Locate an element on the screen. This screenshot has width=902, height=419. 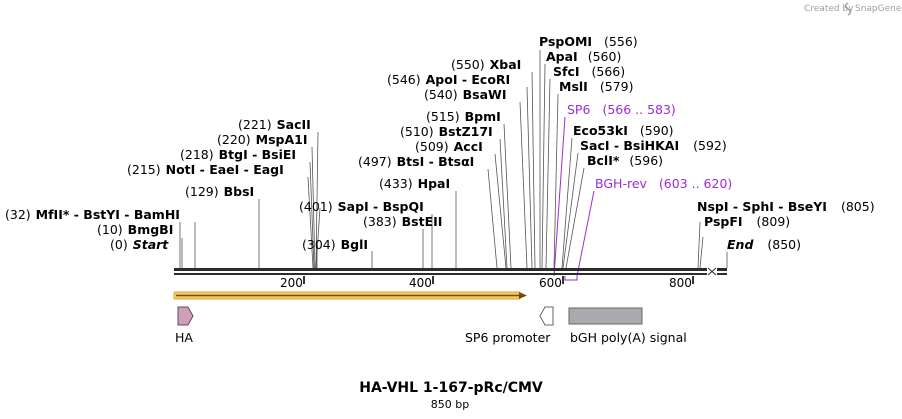
connector-nspi is located at coordinates (699, 245).